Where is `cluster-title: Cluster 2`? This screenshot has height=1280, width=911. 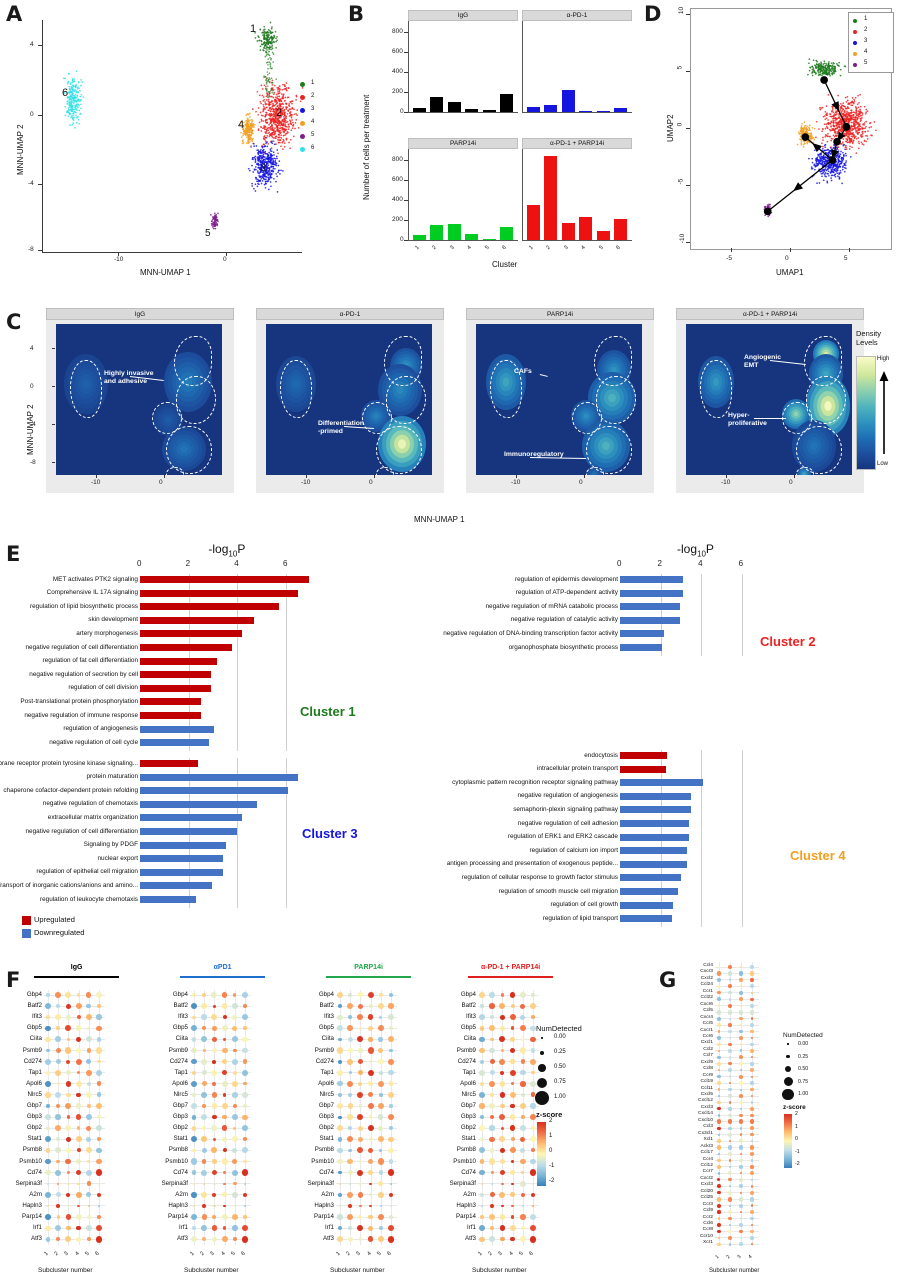 cluster-title: Cluster 2 is located at coordinates (788, 641).